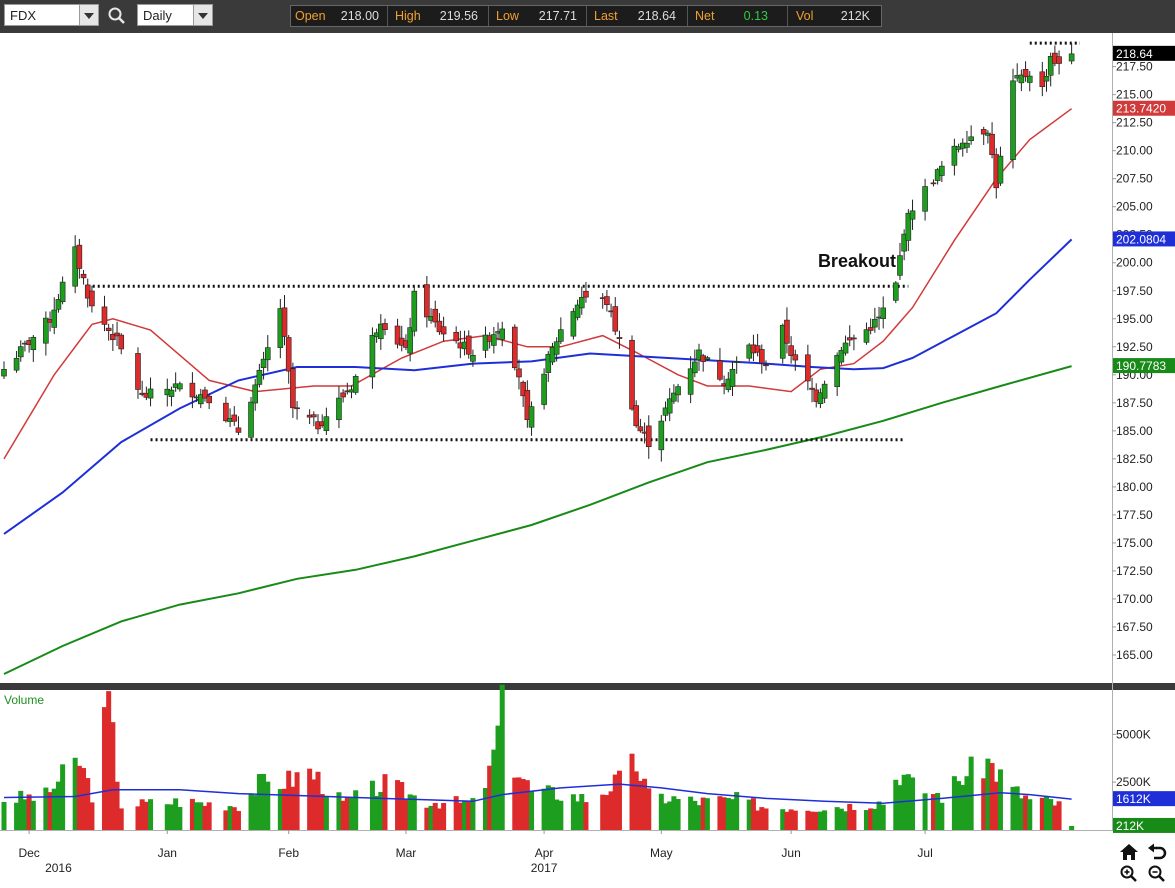 This screenshot has width=1175, height=888. What do you see at coordinates (1157, 852) in the screenshot?
I see `reset-button` at bounding box center [1157, 852].